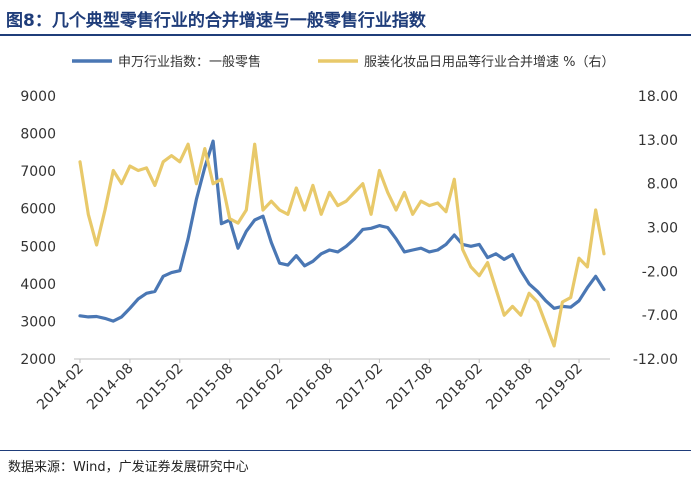 This screenshot has height=483, width=691. I want to click on source-note: 数据来源：Wind，广发证券发展研究中心, so click(128, 467).